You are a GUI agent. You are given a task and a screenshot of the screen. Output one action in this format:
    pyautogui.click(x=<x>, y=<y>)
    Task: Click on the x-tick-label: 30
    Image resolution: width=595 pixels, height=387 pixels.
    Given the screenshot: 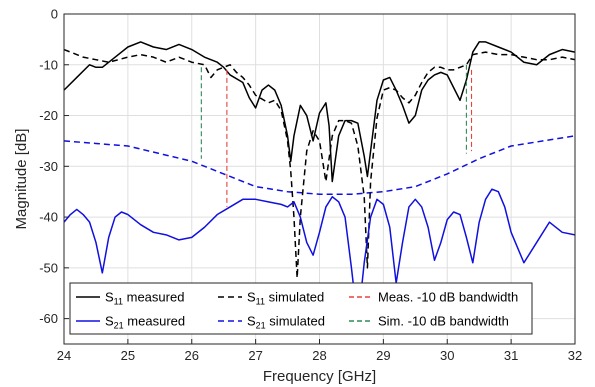 What is the action you would take?
    pyautogui.click(x=447, y=355)
    